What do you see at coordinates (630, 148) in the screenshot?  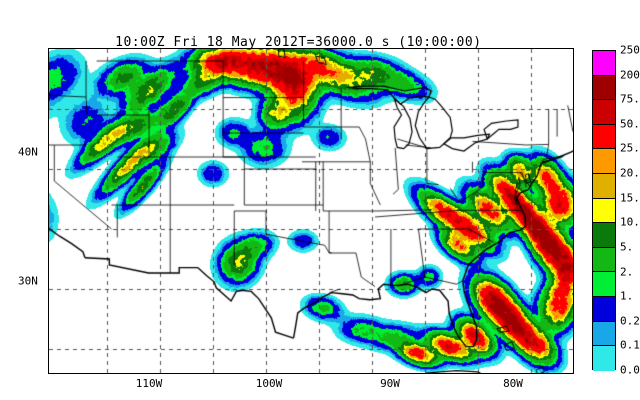 I see `colorbar-tick-label: 25.` at bounding box center [630, 148].